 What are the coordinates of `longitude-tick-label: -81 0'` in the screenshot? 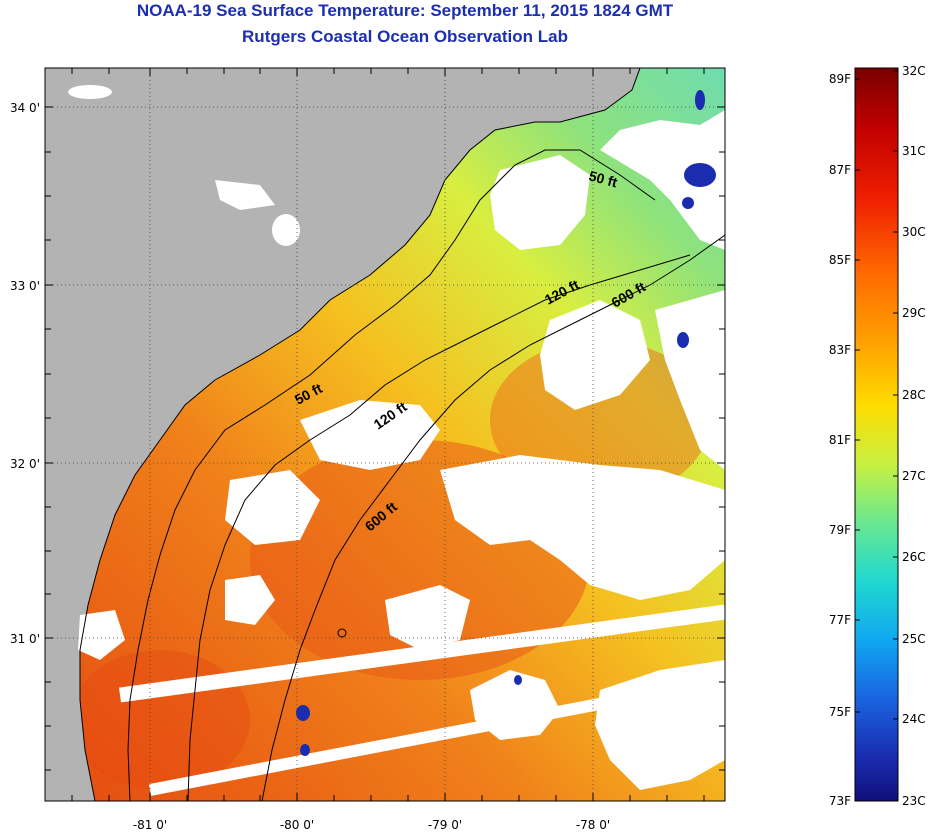 It's located at (150, 825).